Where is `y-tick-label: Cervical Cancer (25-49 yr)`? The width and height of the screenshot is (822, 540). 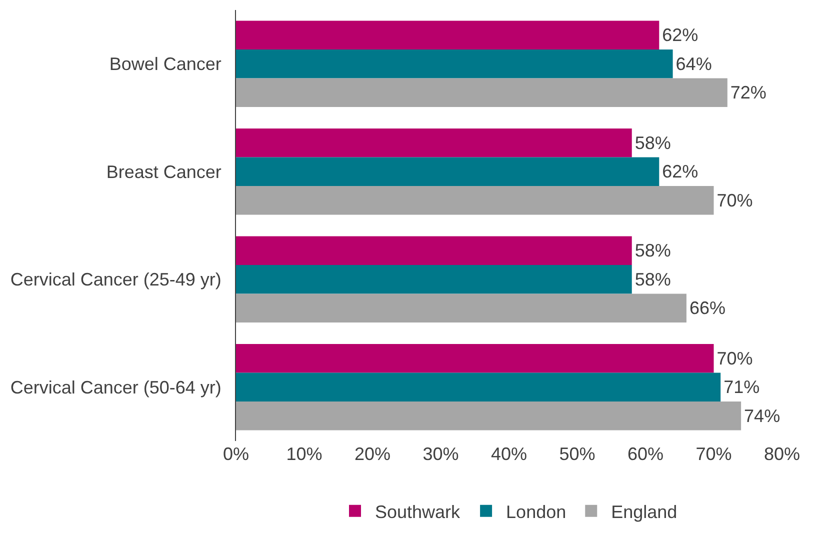 y-tick-label: Cervical Cancer (25-49 yr) is located at coordinates (121, 280).